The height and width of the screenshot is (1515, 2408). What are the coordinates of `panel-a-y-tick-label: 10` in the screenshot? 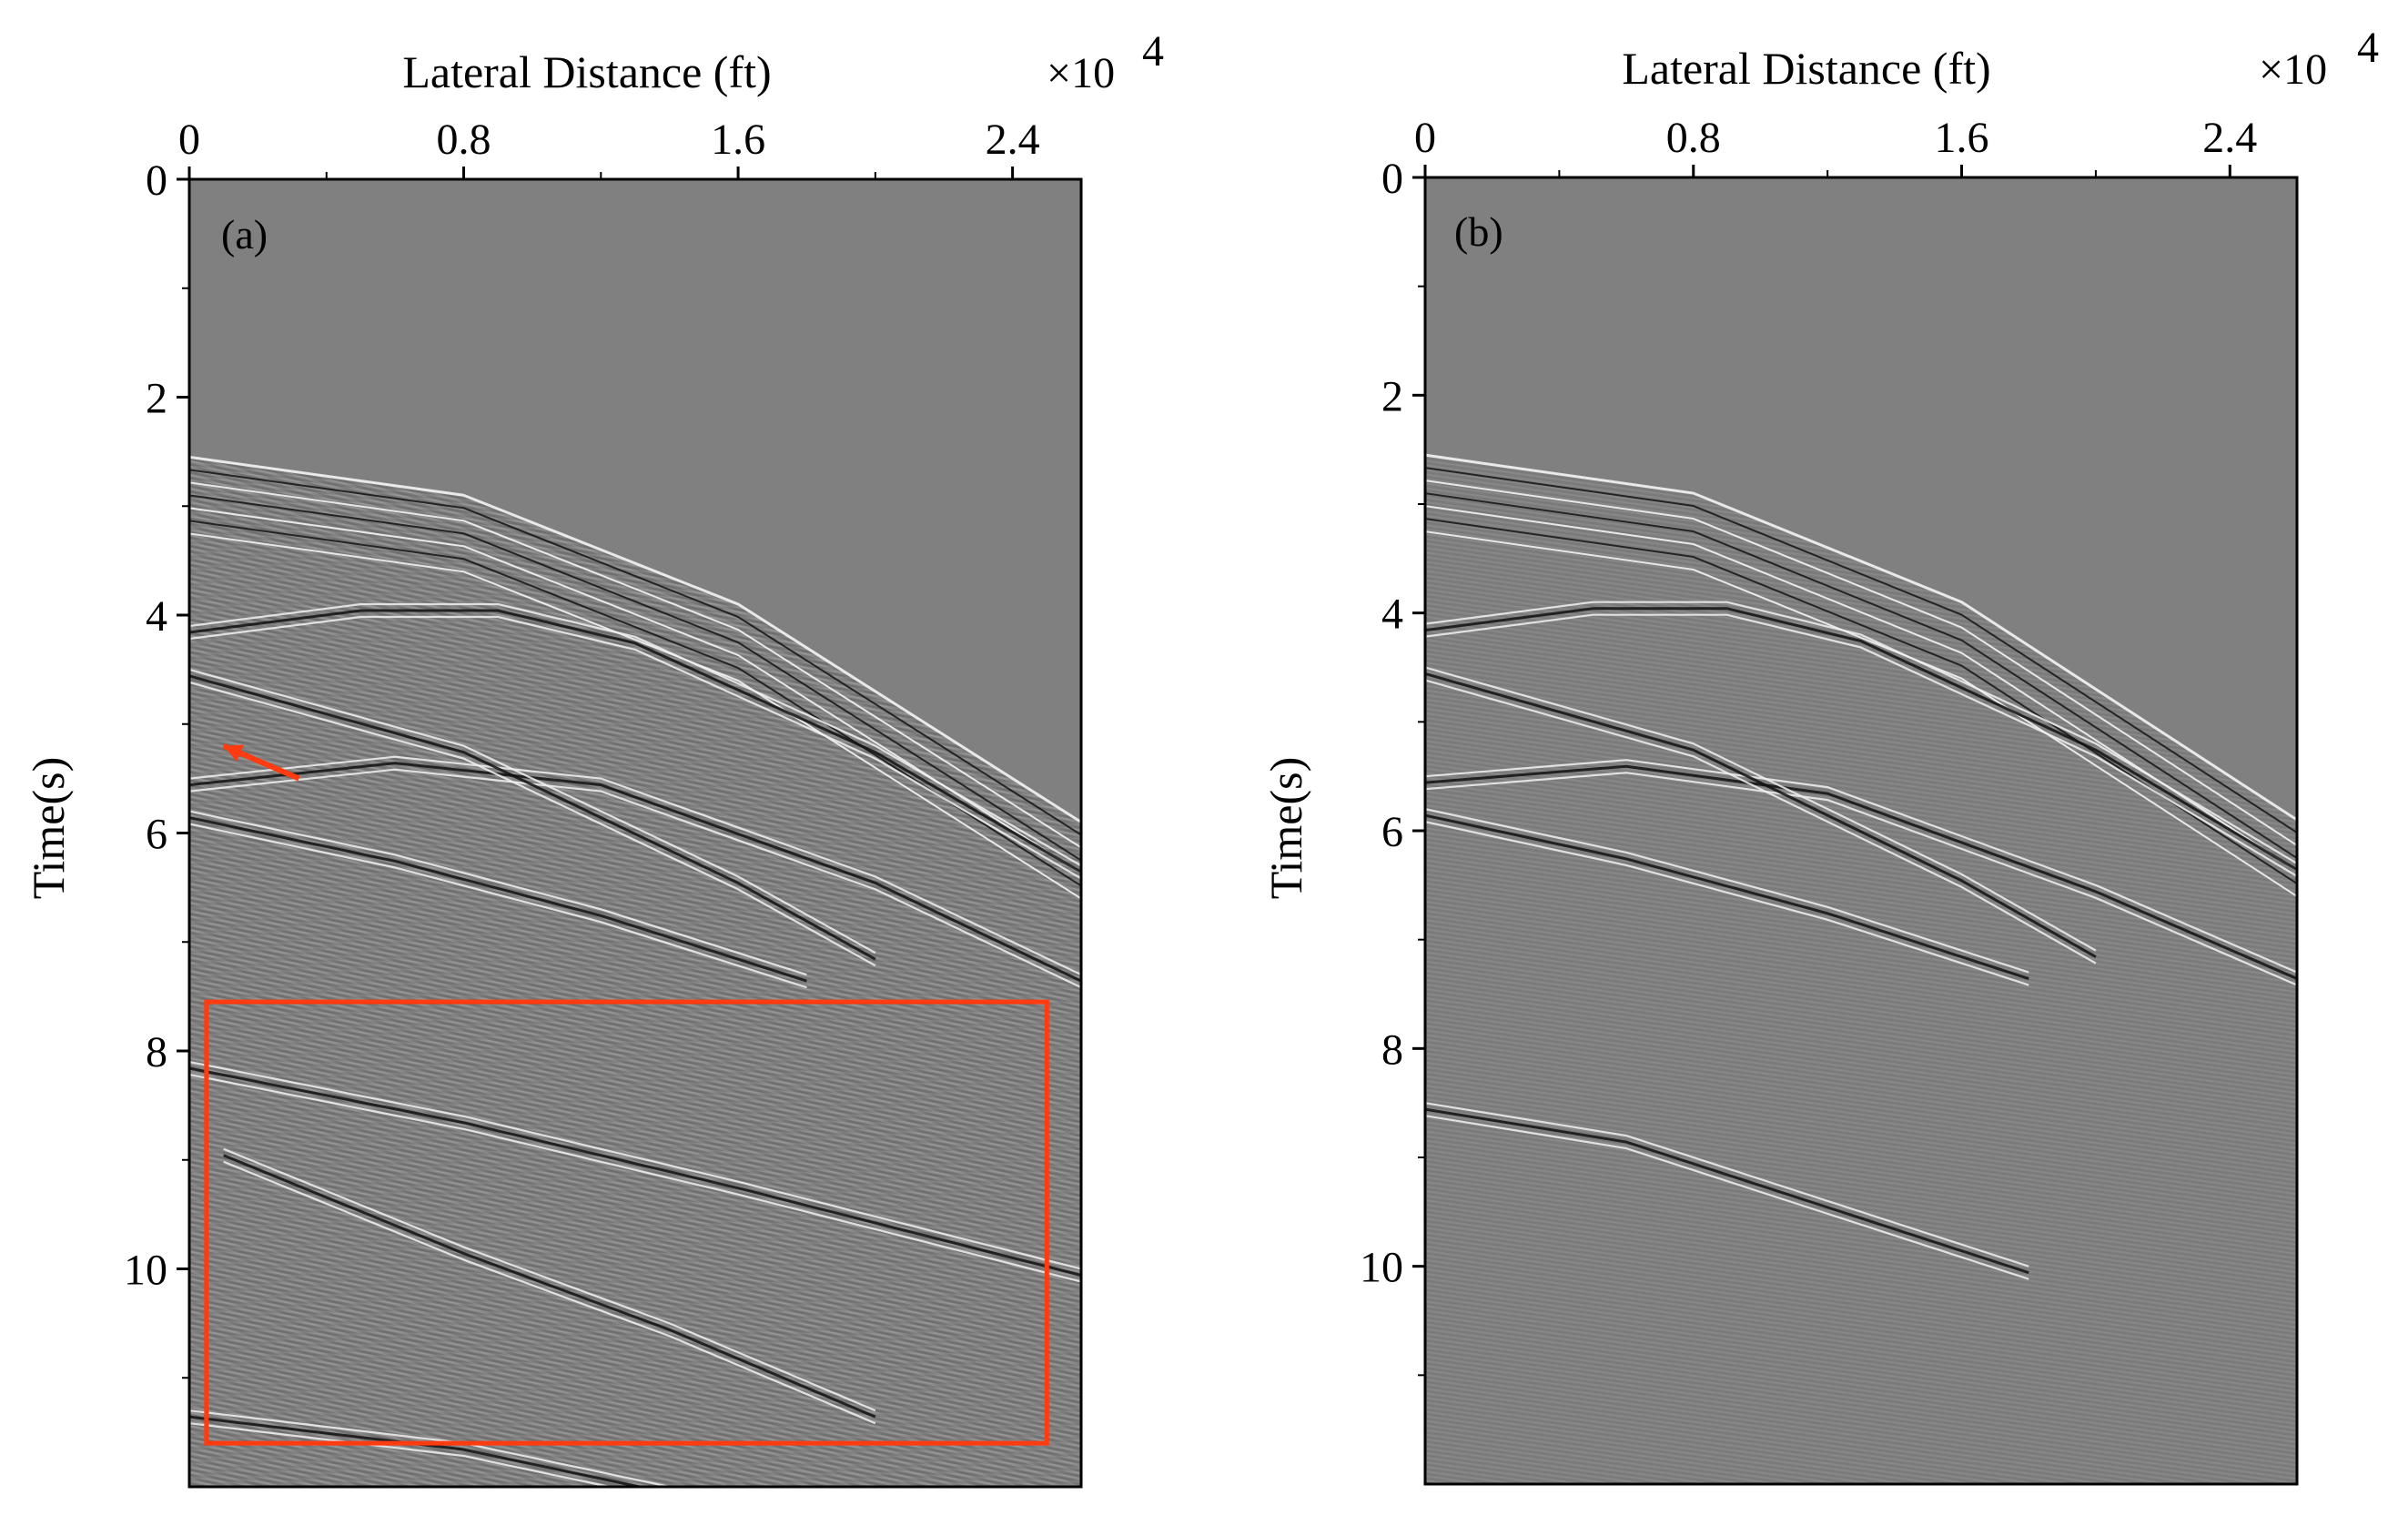 It's located at (145, 1271).